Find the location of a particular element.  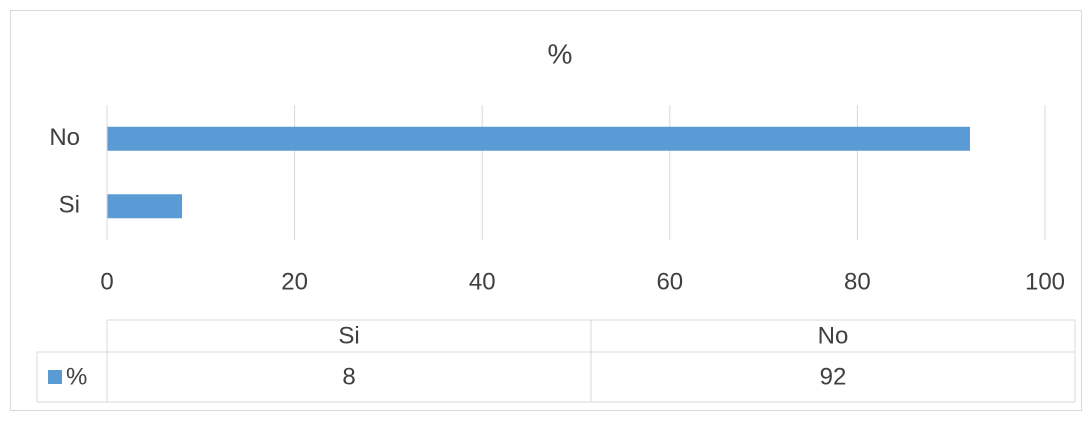

table-header: Si is located at coordinates (348, 335).